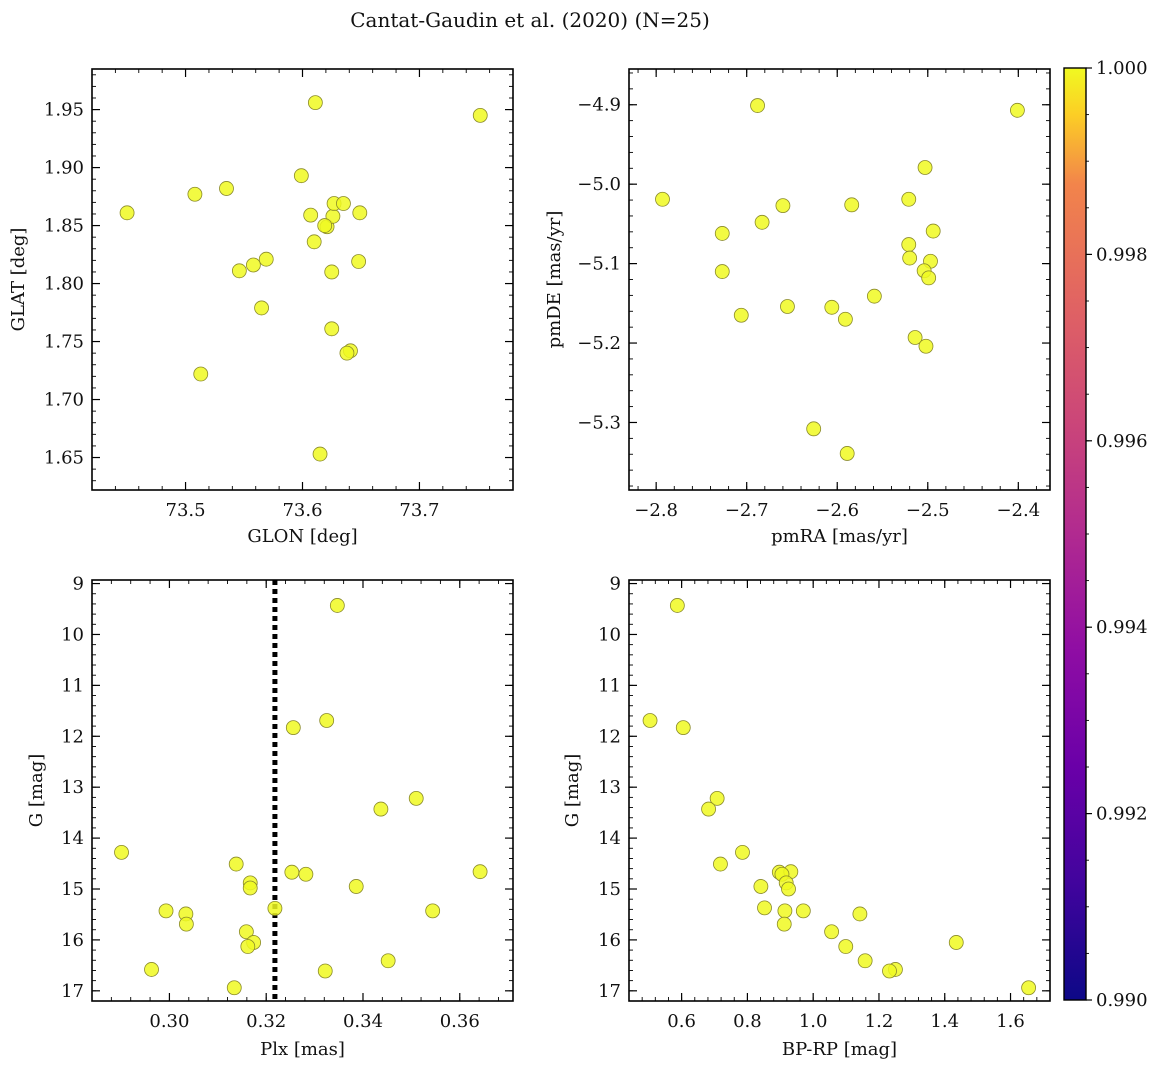  Describe the element at coordinates (72, 685) in the screenshot. I see `ytick-label: 11` at that location.